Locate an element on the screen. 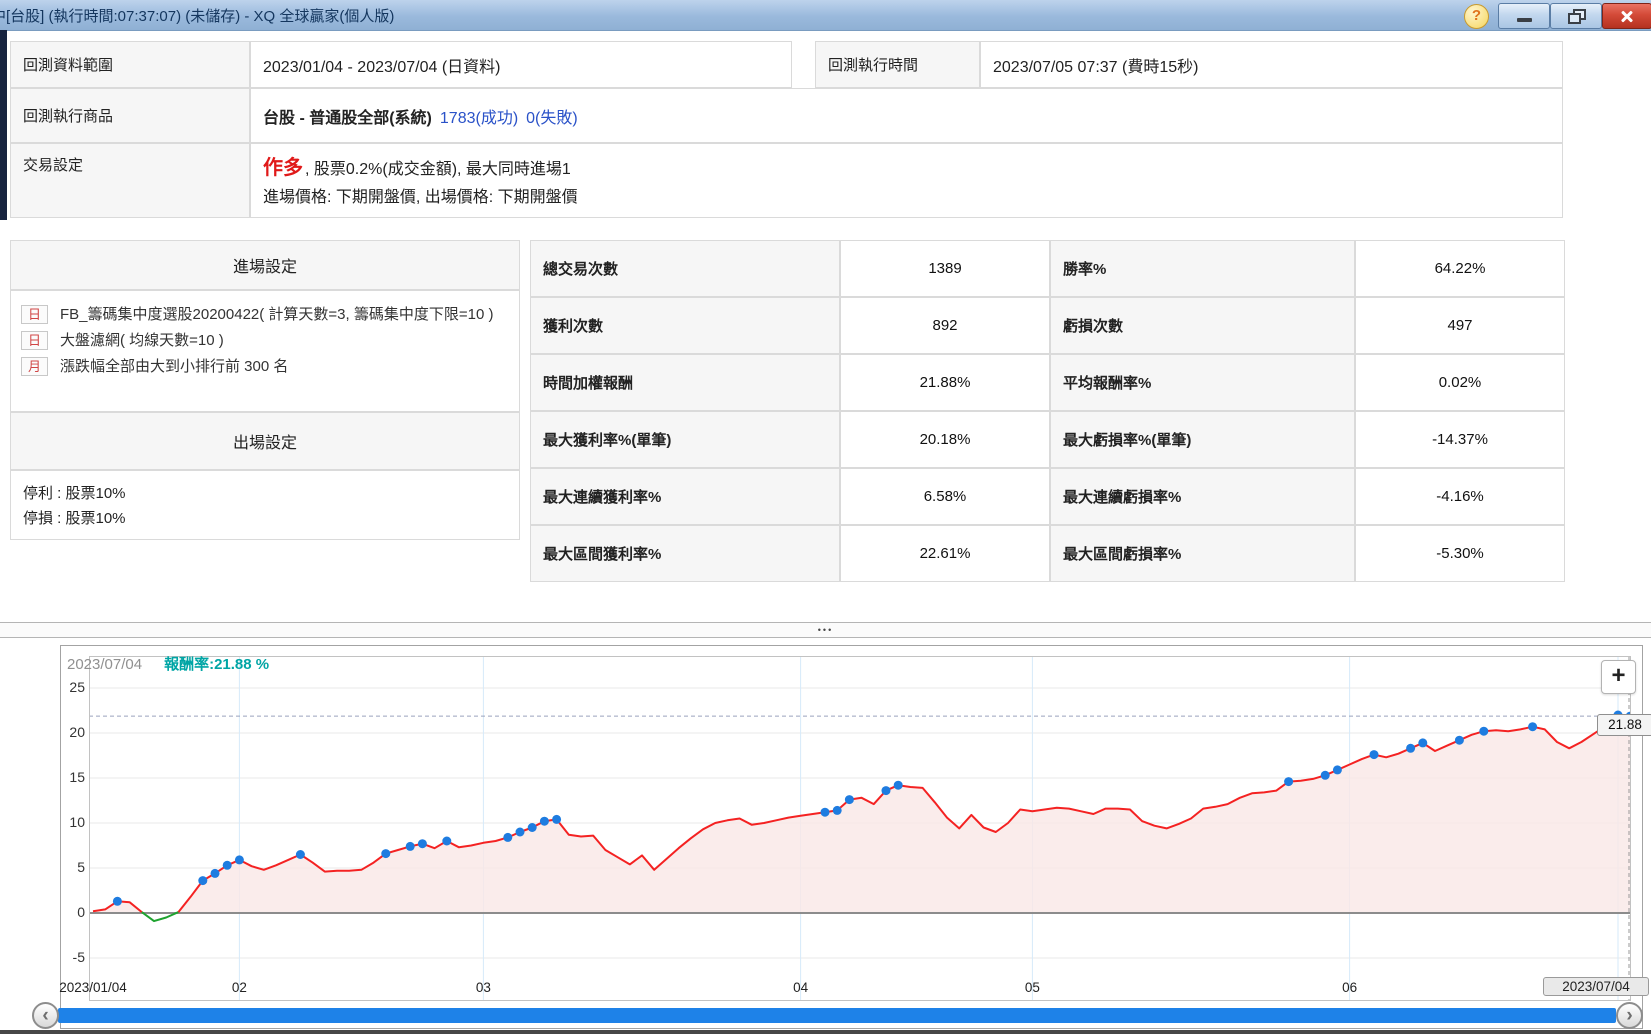 This screenshot has width=1651, height=1036. exec-time-label: 回測執行時間 is located at coordinates (897, 64).